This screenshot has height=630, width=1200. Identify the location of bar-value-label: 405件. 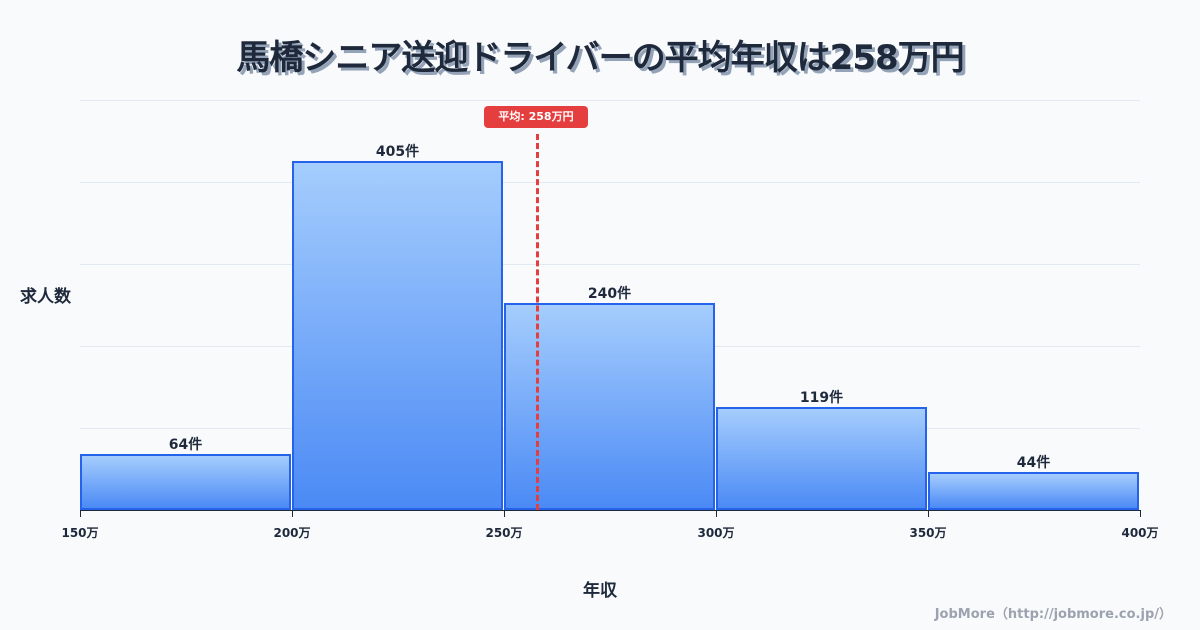
(397, 152).